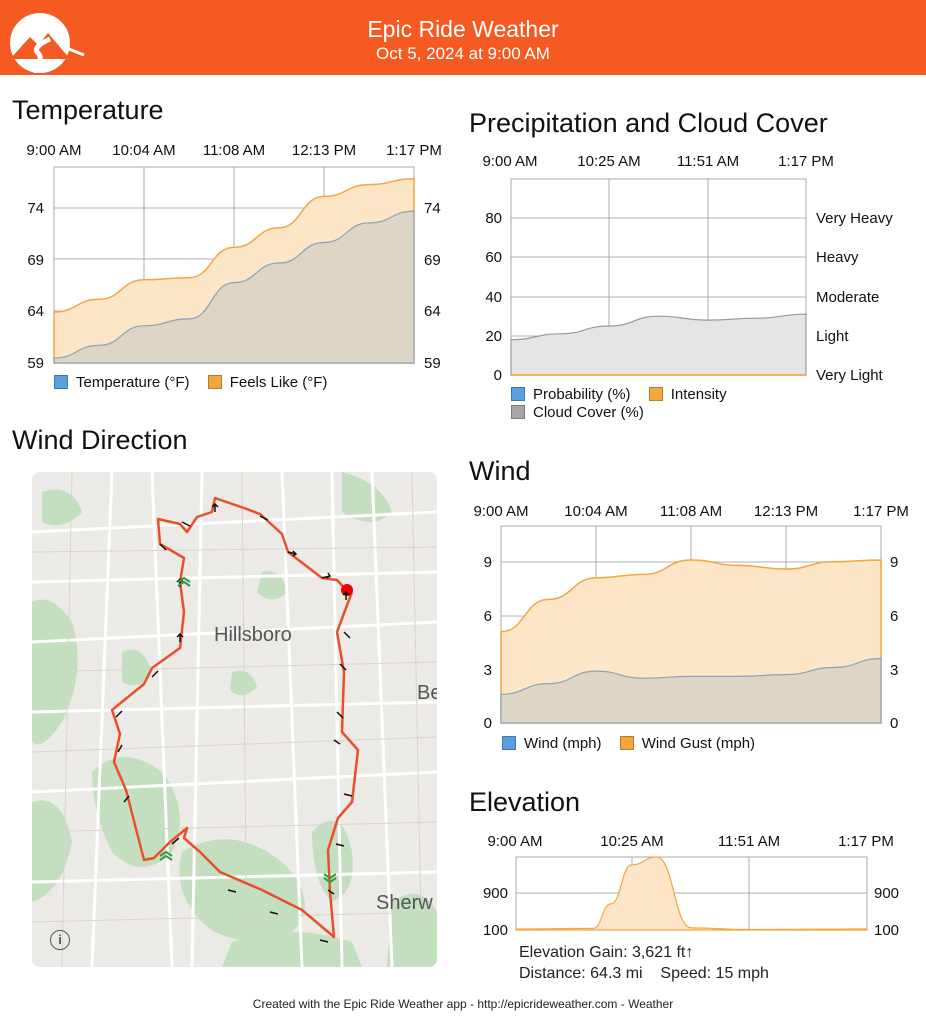  What do you see at coordinates (463, 29) in the screenshot?
I see `app-title: Epic Ride Weather` at bounding box center [463, 29].